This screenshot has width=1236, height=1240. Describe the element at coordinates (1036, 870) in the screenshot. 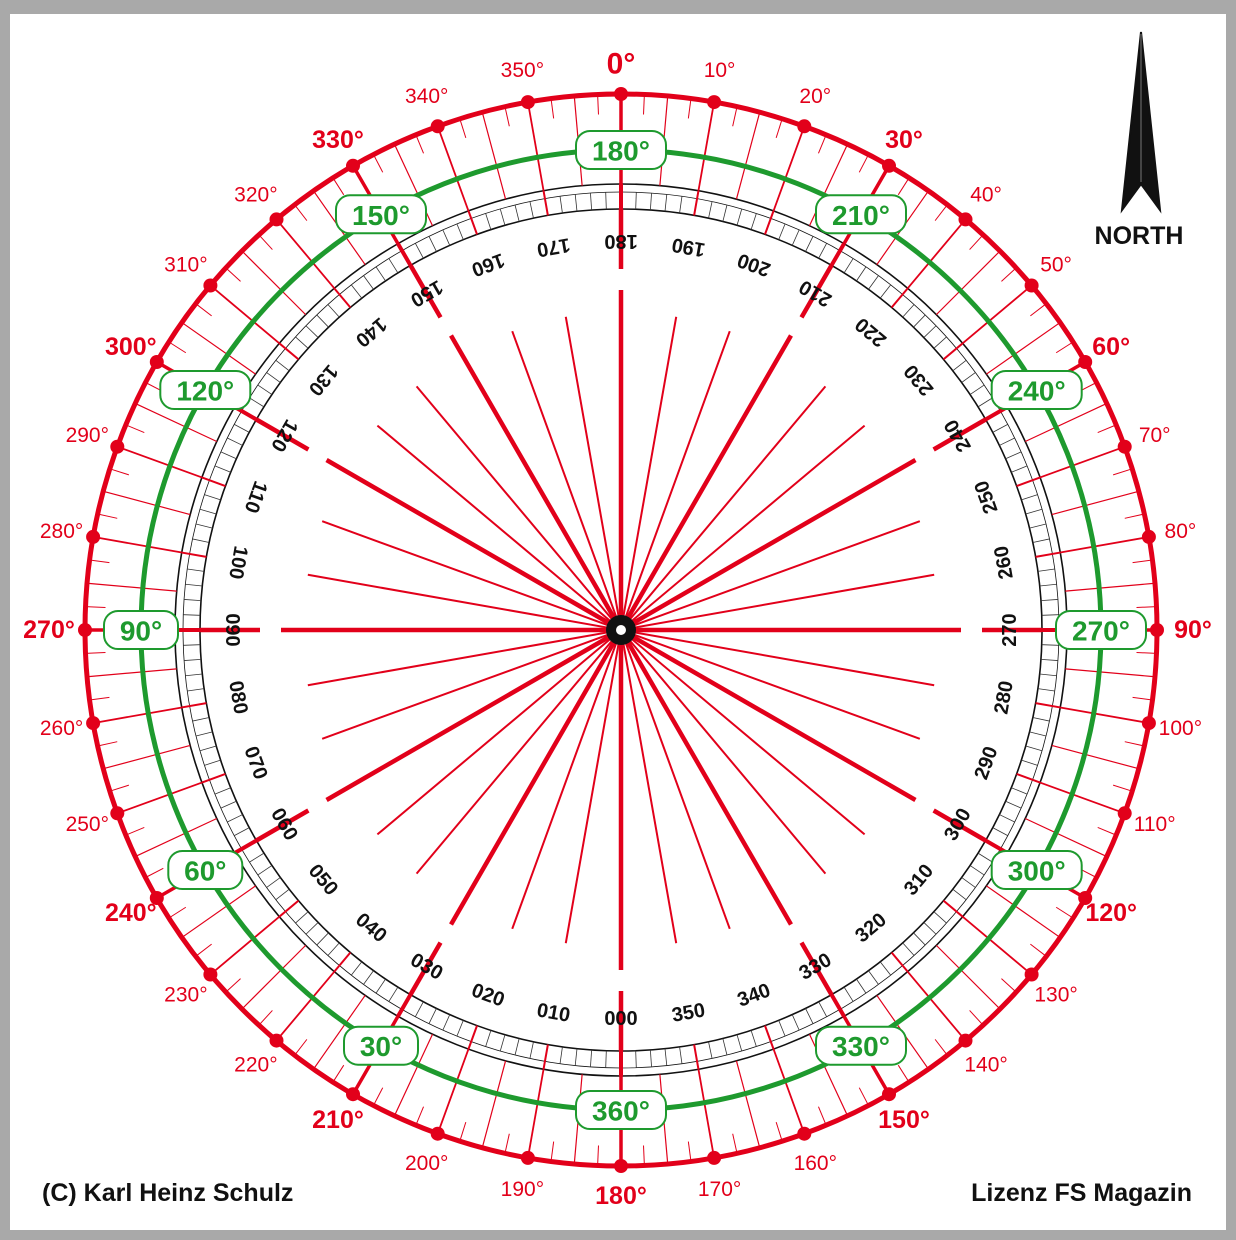

I see `green-label-pill: 300°` at that location.